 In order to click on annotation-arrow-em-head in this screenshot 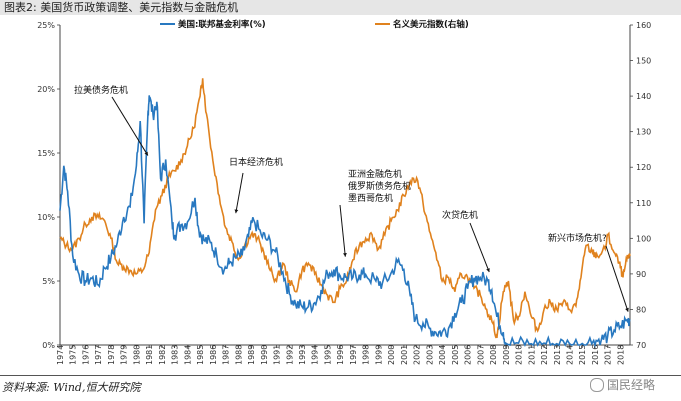, I will do `click(627, 309)`.